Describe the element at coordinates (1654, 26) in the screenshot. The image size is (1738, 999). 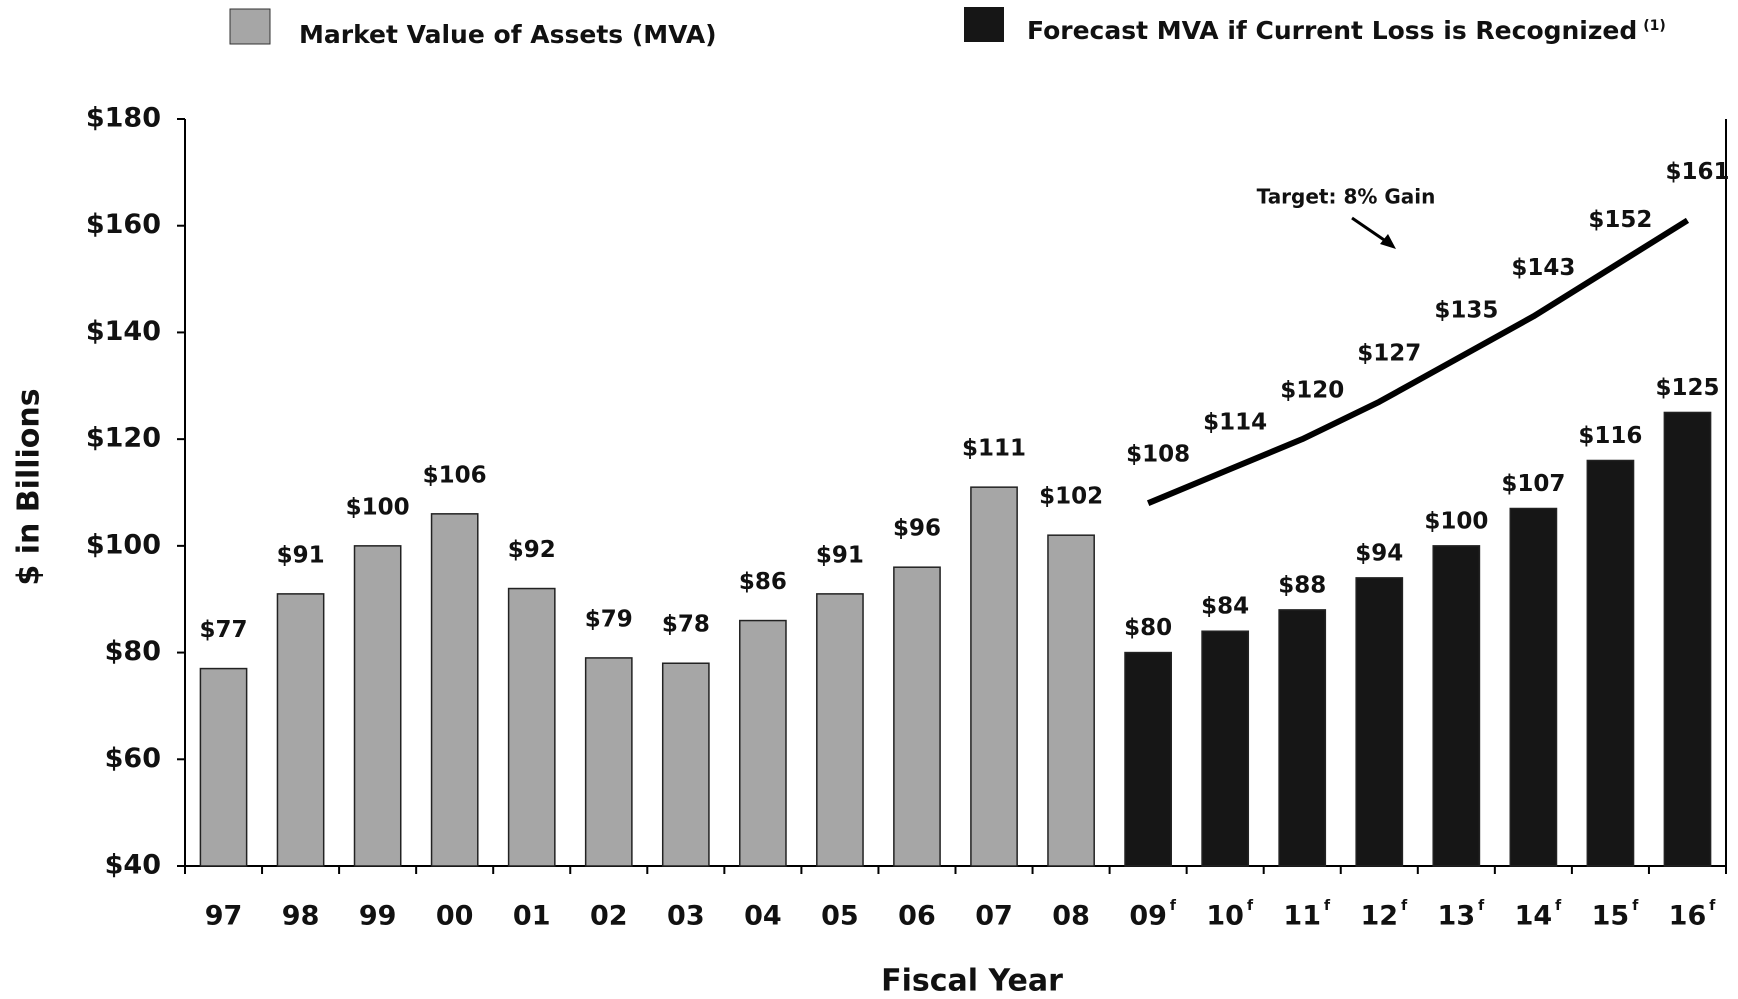
I see `legend-footnote: (1)` at that location.